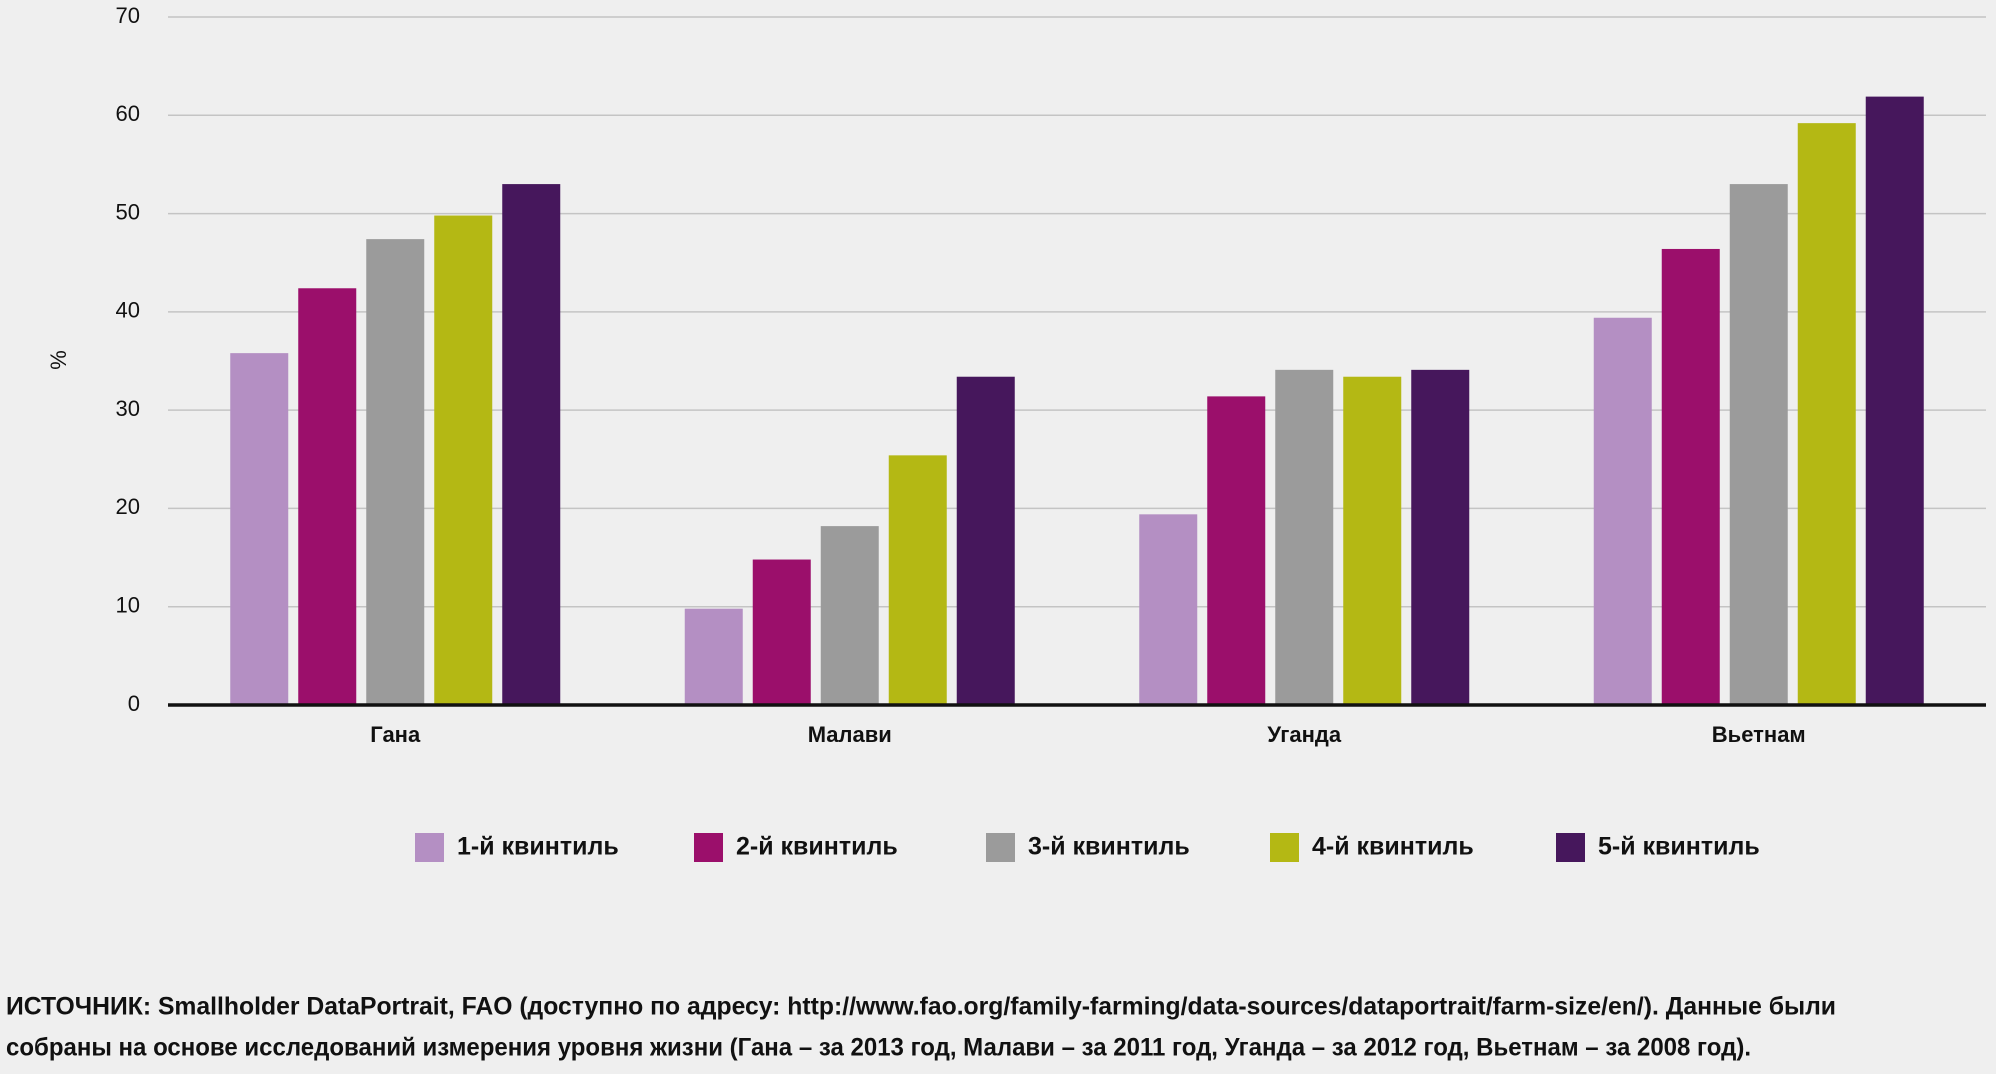 This screenshot has height=1074, width=1996. Describe the element at coordinates (1679, 847) in the screenshot. I see `legend-label: 5-й квинтиль` at that location.